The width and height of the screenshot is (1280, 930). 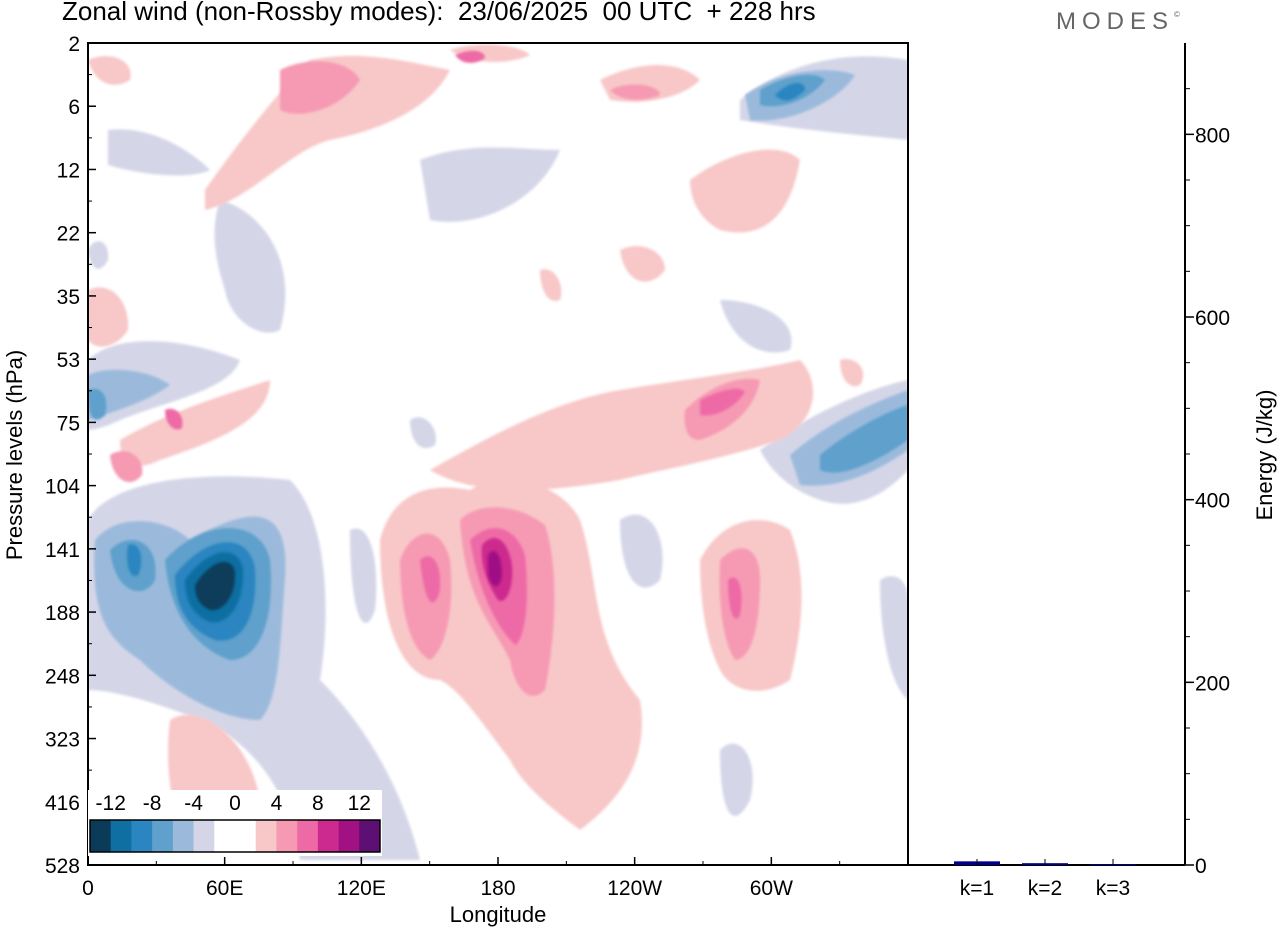 What do you see at coordinates (498, 914) in the screenshot?
I see `x-axis-label: Longitude` at bounding box center [498, 914].